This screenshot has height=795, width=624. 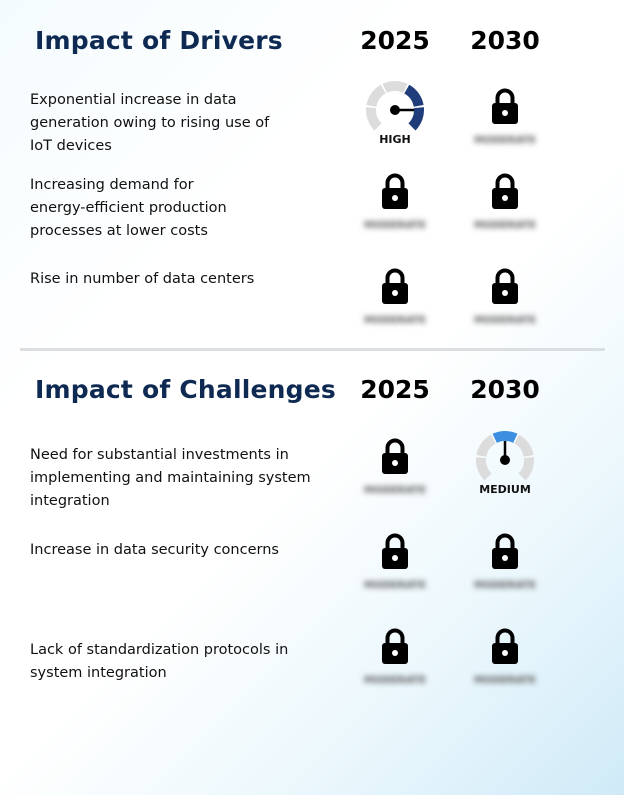 I want to click on challenges-title: Impact of Challenges, so click(x=185, y=389).